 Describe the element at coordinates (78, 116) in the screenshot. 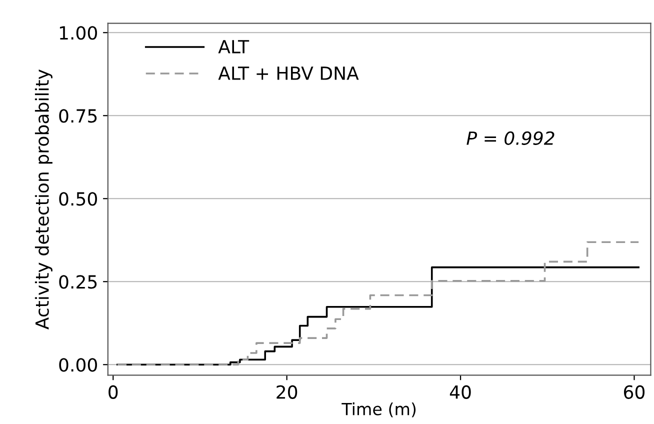

I see `y-tick-label: 0.75` at that location.